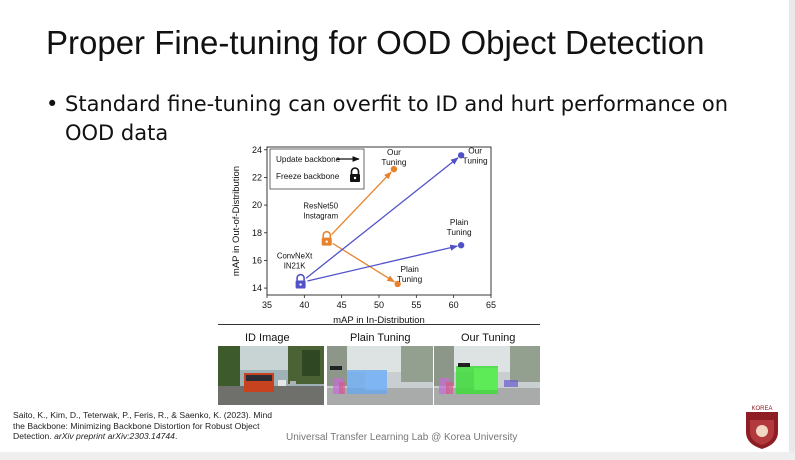 Image resolution: width=795 pixels, height=460 pixels. I want to click on backbone-name-label: ConvNeXt, so click(295, 256).